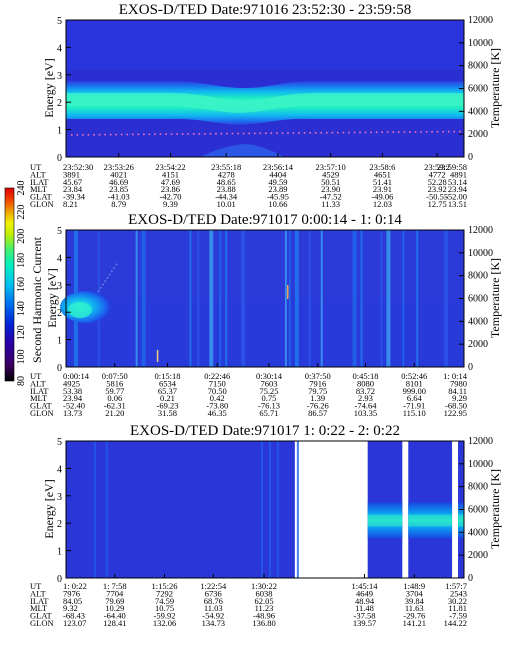 The width and height of the screenshot is (505, 649). Describe the element at coordinates (458, 616) in the screenshot. I see `panel-3-table-cell: -7.59` at that location.